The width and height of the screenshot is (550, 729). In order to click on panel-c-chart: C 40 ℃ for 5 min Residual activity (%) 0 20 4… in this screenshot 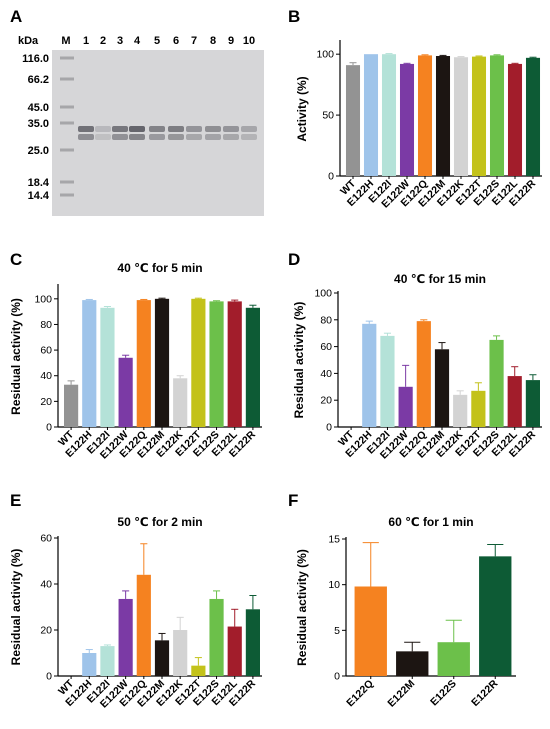, I will do `click(135, 355)`.